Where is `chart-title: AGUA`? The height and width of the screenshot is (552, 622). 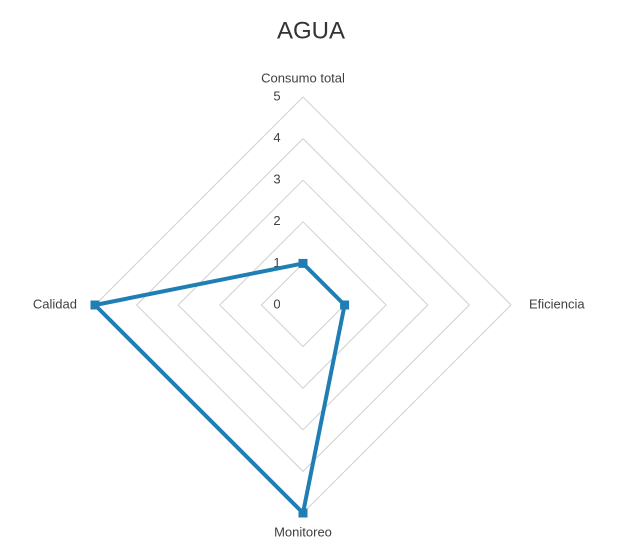 chart-title: AGUA is located at coordinates (311, 30).